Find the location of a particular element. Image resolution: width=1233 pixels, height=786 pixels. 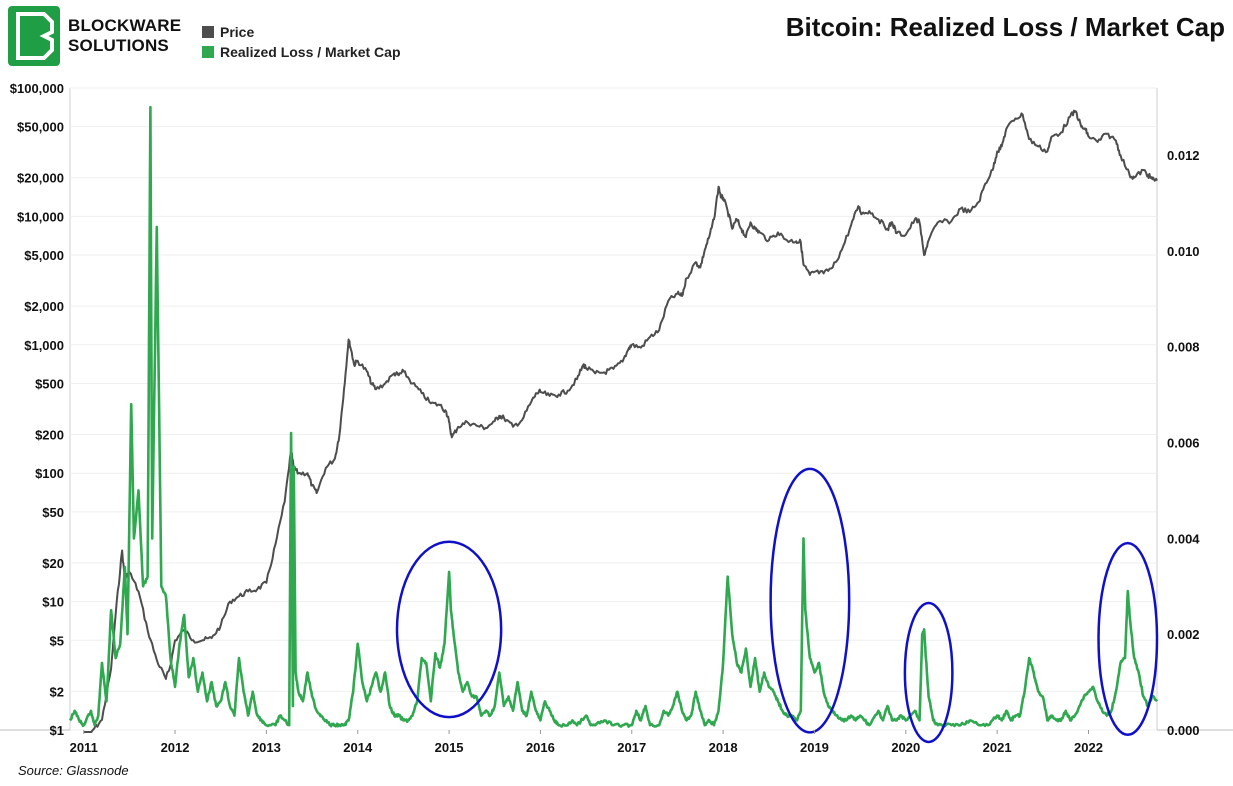

right-tick-label: 0.010 is located at coordinates (1183, 251).